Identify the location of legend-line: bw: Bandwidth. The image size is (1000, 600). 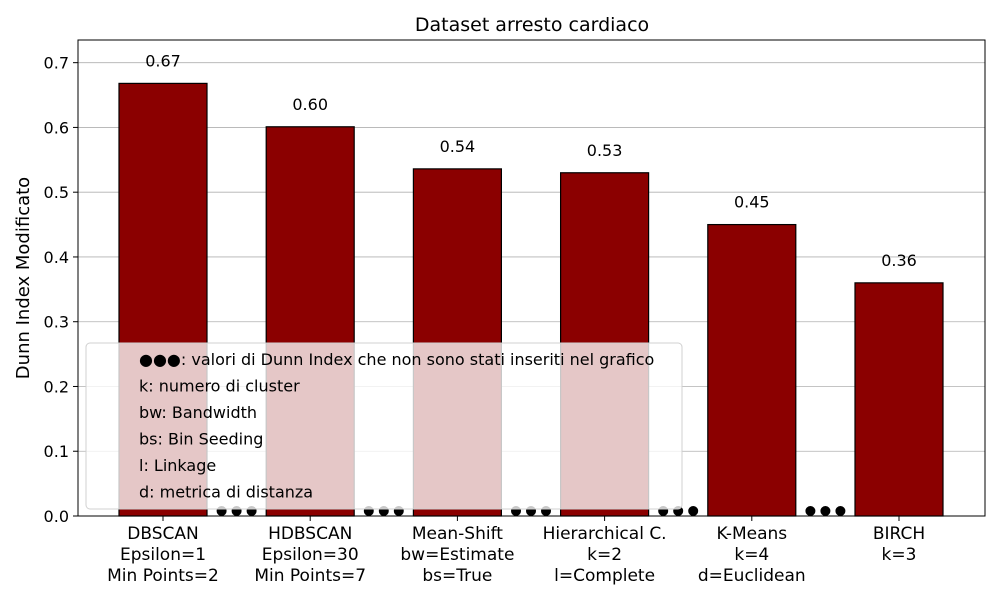
(198, 412).